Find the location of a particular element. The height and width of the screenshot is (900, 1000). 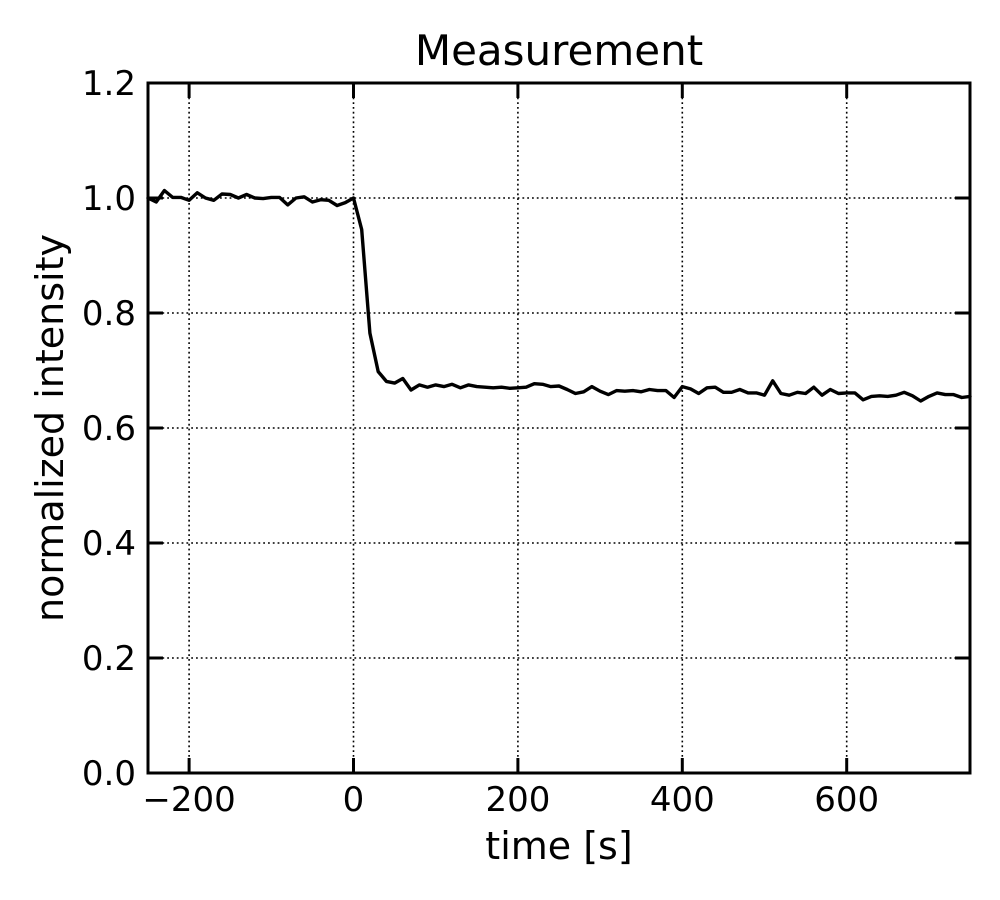

y-tick-labels: 0.0 0.2 0.4 0.6 0.8 1.0 1.2 is located at coordinates (109, 429).